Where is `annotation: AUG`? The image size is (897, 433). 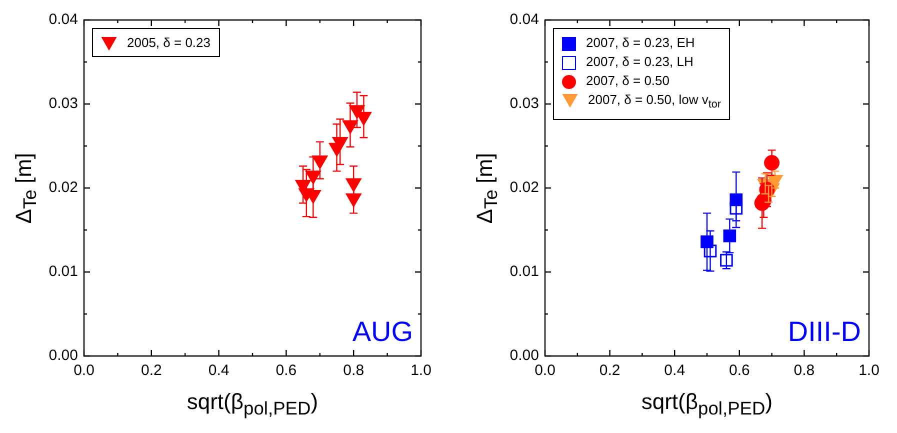 annotation: AUG is located at coordinates (382, 332).